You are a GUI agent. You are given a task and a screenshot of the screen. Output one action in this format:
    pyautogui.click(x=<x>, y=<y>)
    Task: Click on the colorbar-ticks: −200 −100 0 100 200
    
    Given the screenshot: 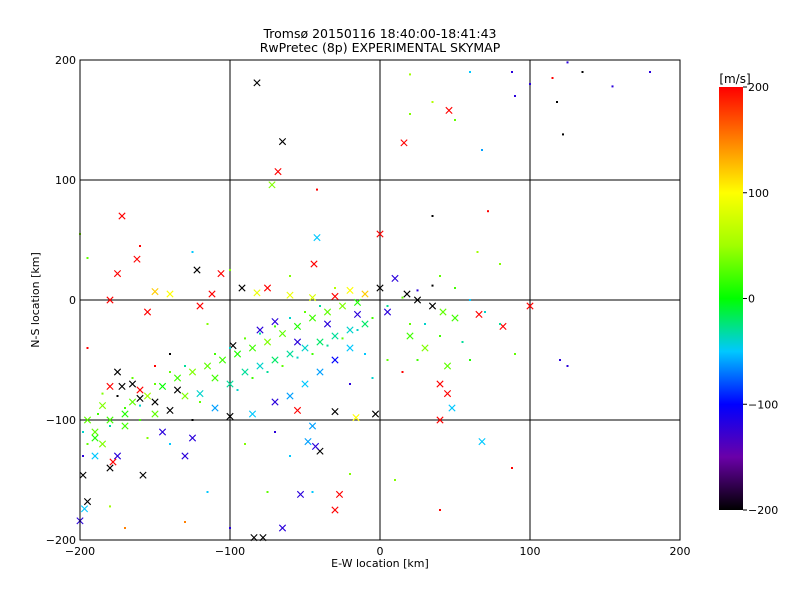 What is the action you would take?
    pyautogui.click(x=760, y=299)
    